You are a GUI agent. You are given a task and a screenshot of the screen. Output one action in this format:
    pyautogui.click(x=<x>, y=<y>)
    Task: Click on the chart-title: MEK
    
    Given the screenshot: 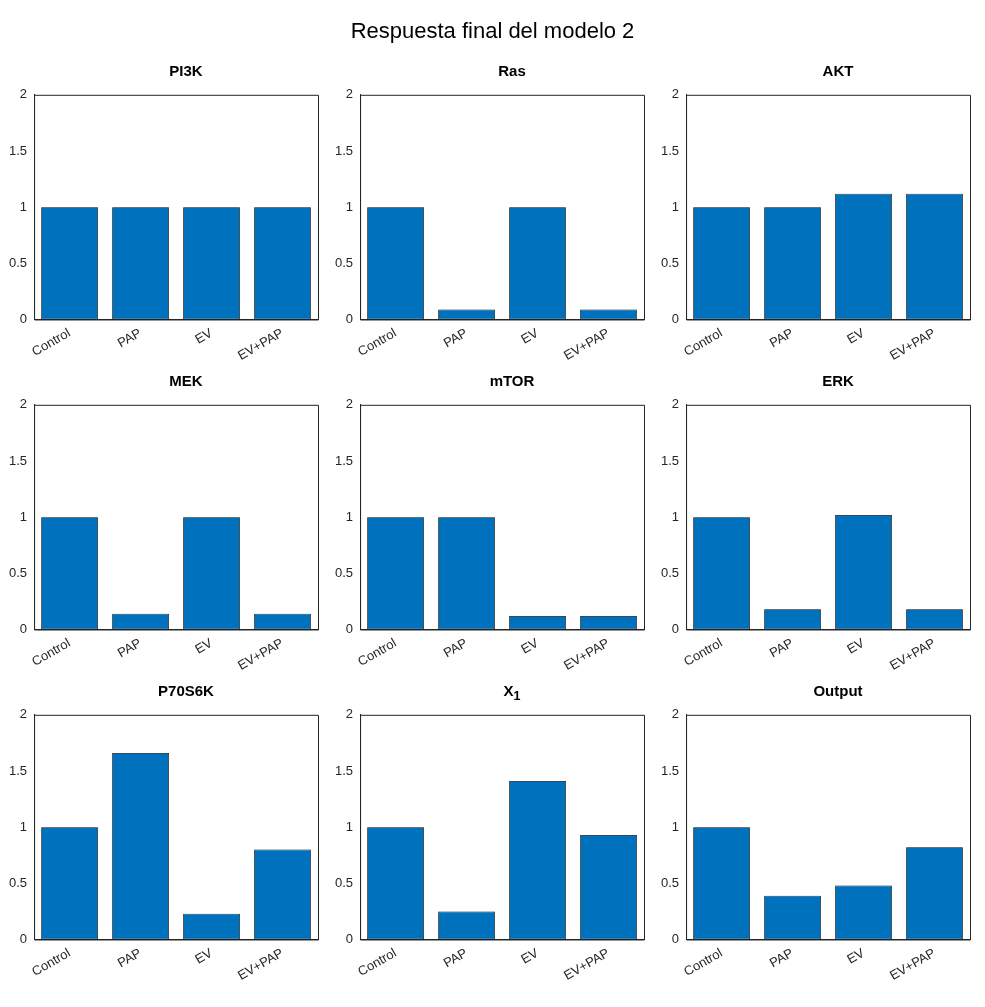 What is the action you would take?
    pyautogui.click(x=186, y=381)
    